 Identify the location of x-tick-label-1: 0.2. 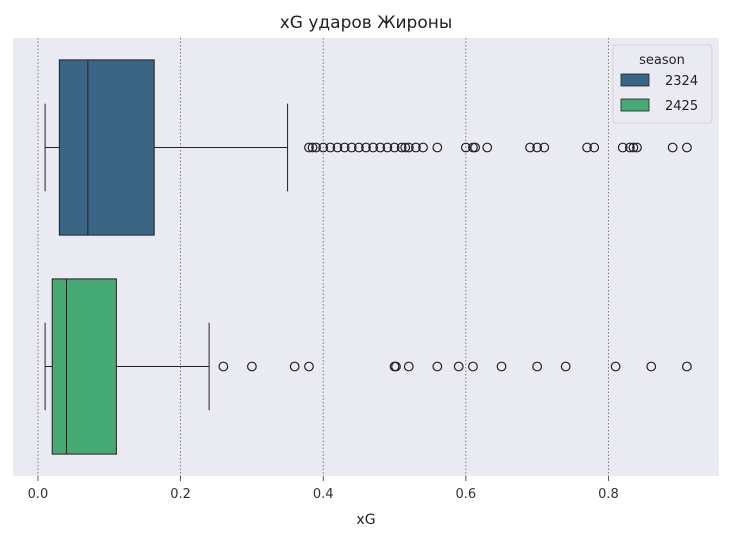
(180, 494).